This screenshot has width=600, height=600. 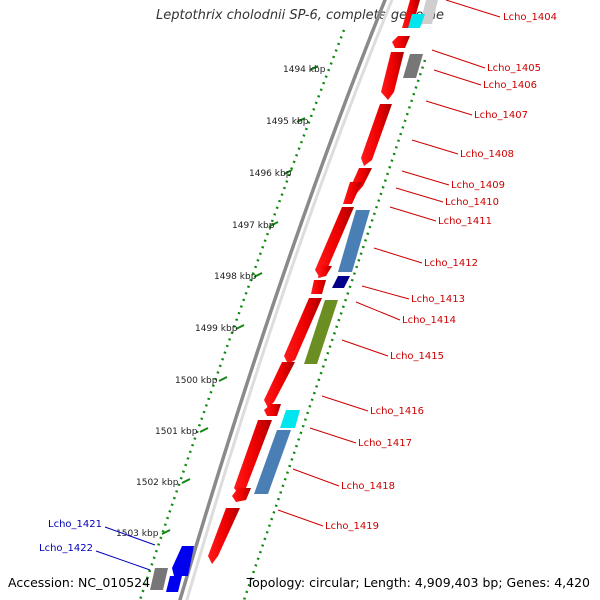 What do you see at coordinates (183, 561) in the screenshot?
I see `gene-blue-1422a` at bounding box center [183, 561].